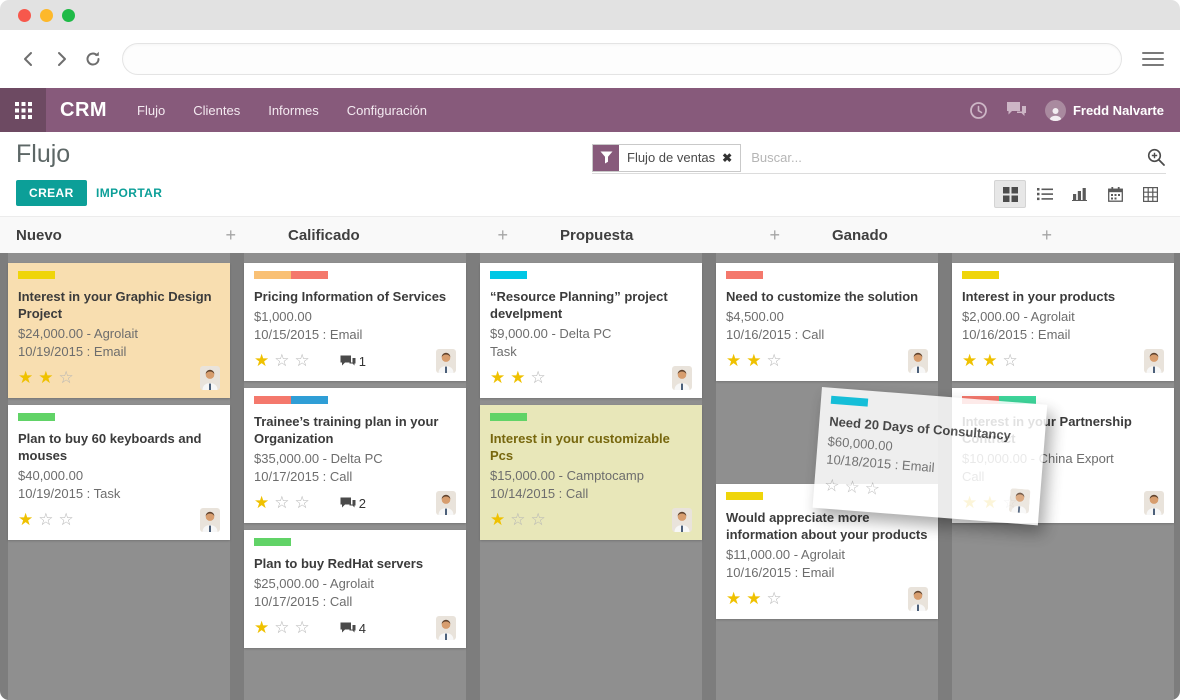  Describe the element at coordinates (217, 110) in the screenshot. I see `menu-item-clientes: Clientes` at that location.